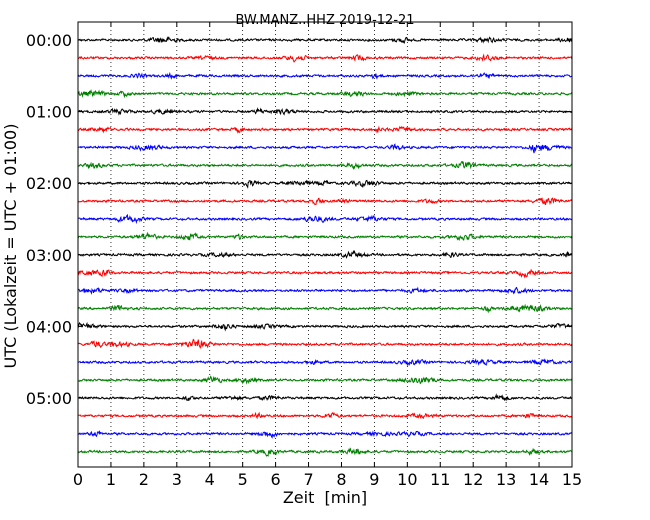 Image resolution: width=650 pixels, height=520 pixels. Describe the element at coordinates (78, 479) in the screenshot. I see `x-tick-label: 0` at that location.